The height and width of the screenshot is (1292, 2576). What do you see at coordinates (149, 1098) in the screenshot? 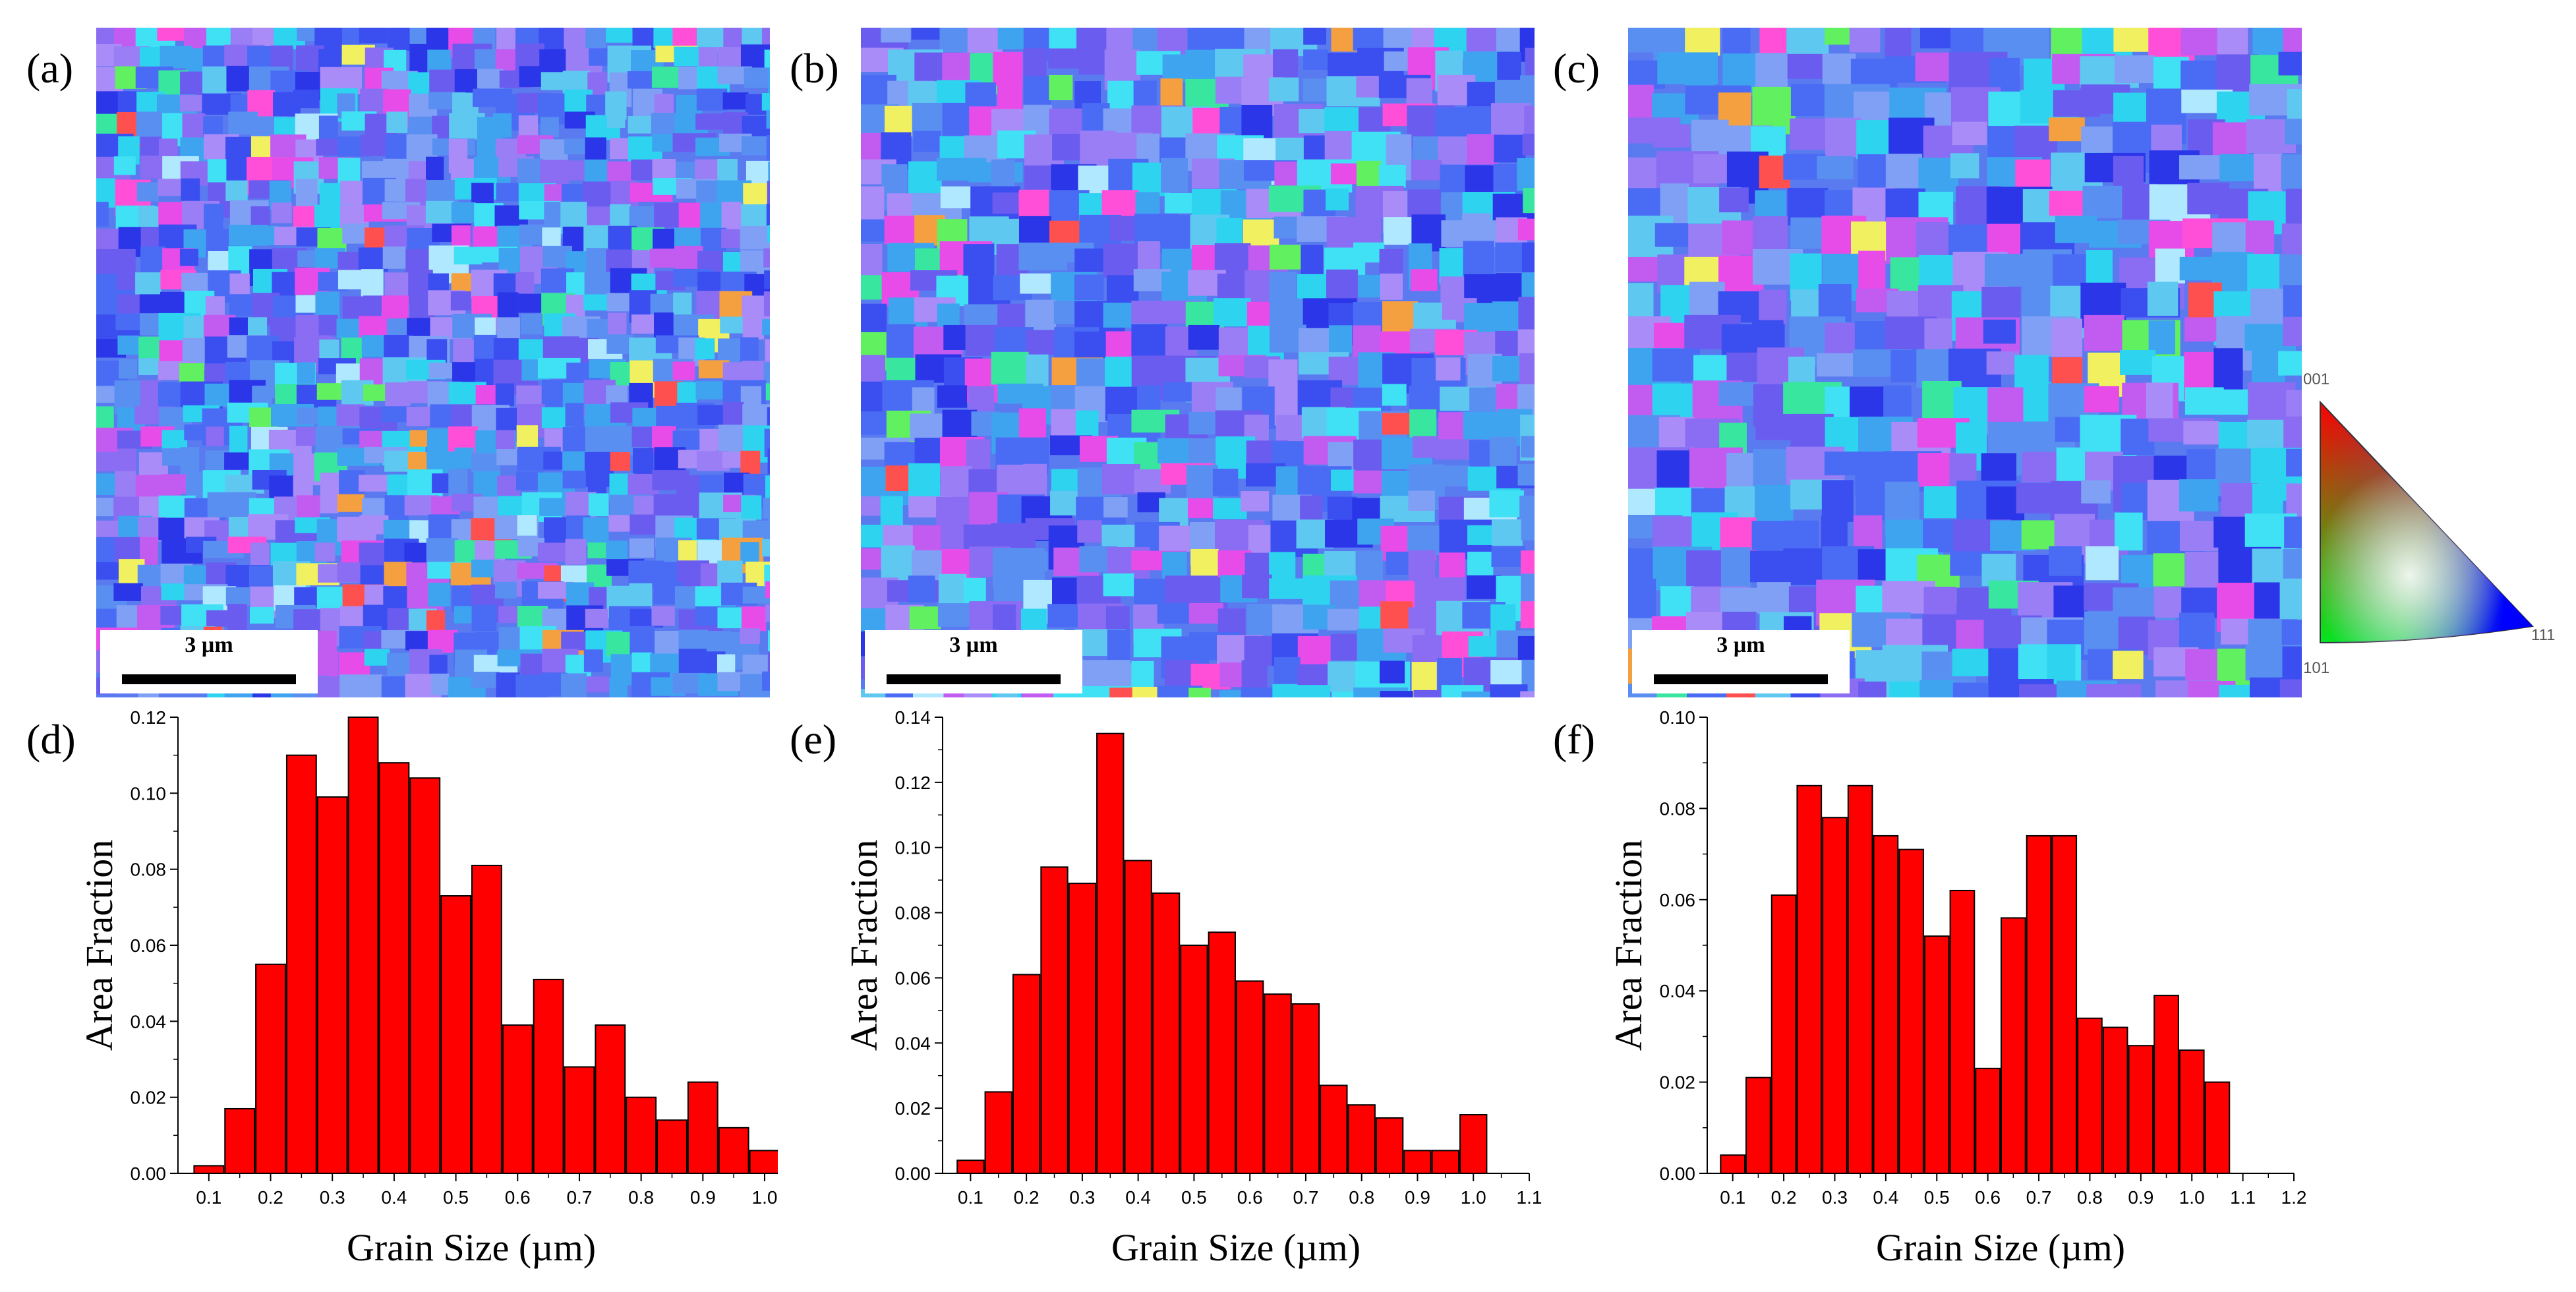
I see `y-tick-label-d-1: 0.02` at bounding box center [149, 1098].